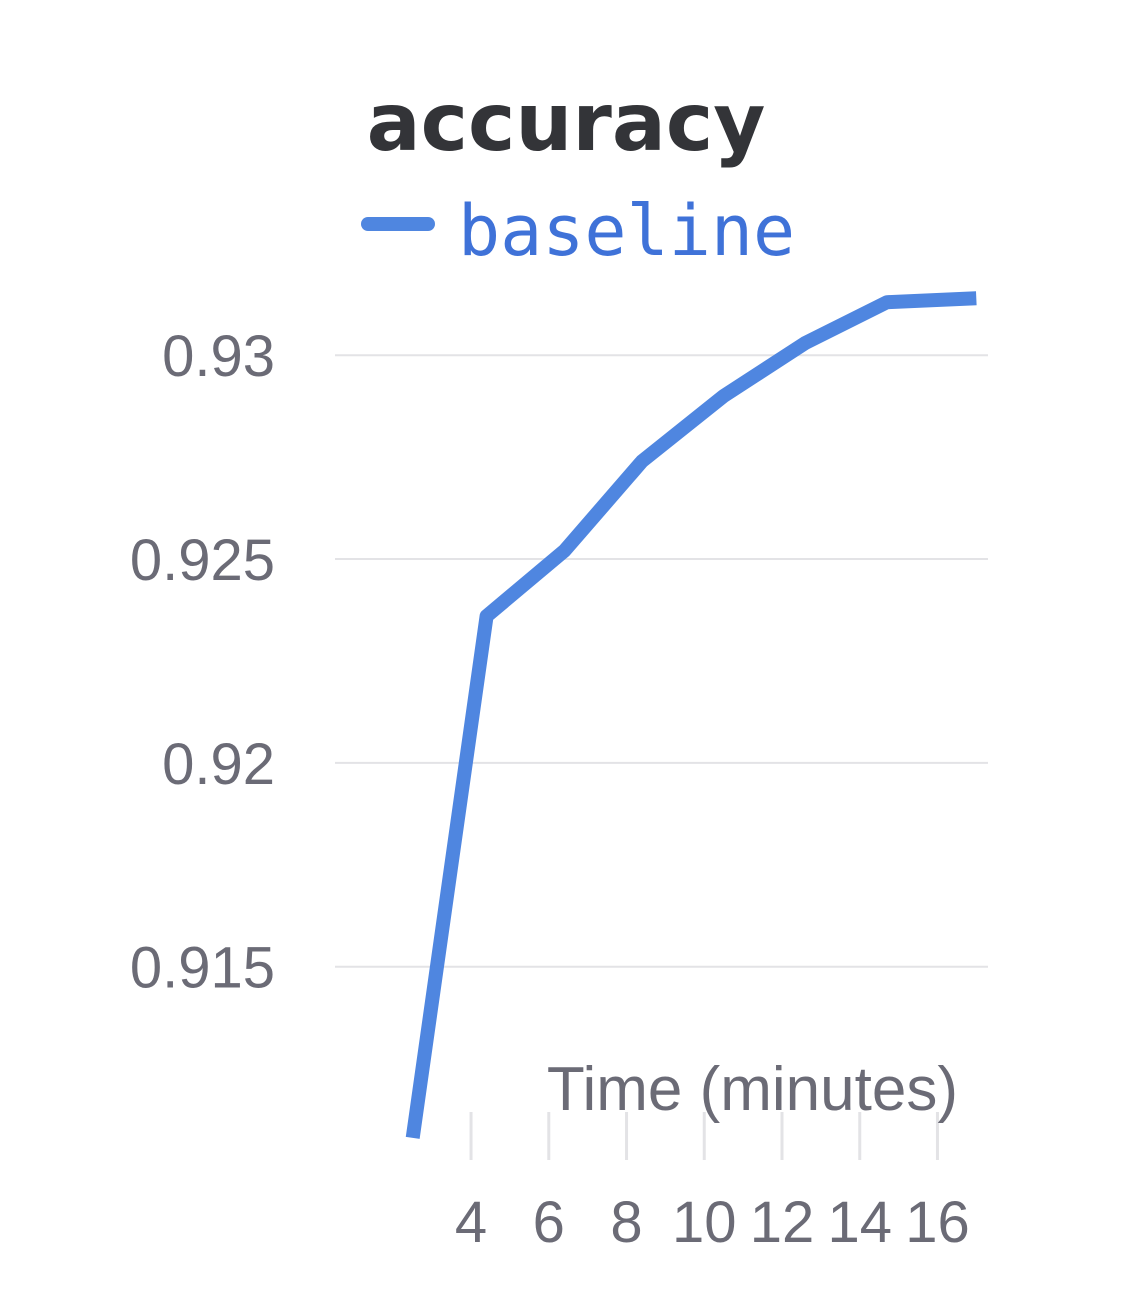  I want to click on x-tick-label: 14, so click(859, 1222).